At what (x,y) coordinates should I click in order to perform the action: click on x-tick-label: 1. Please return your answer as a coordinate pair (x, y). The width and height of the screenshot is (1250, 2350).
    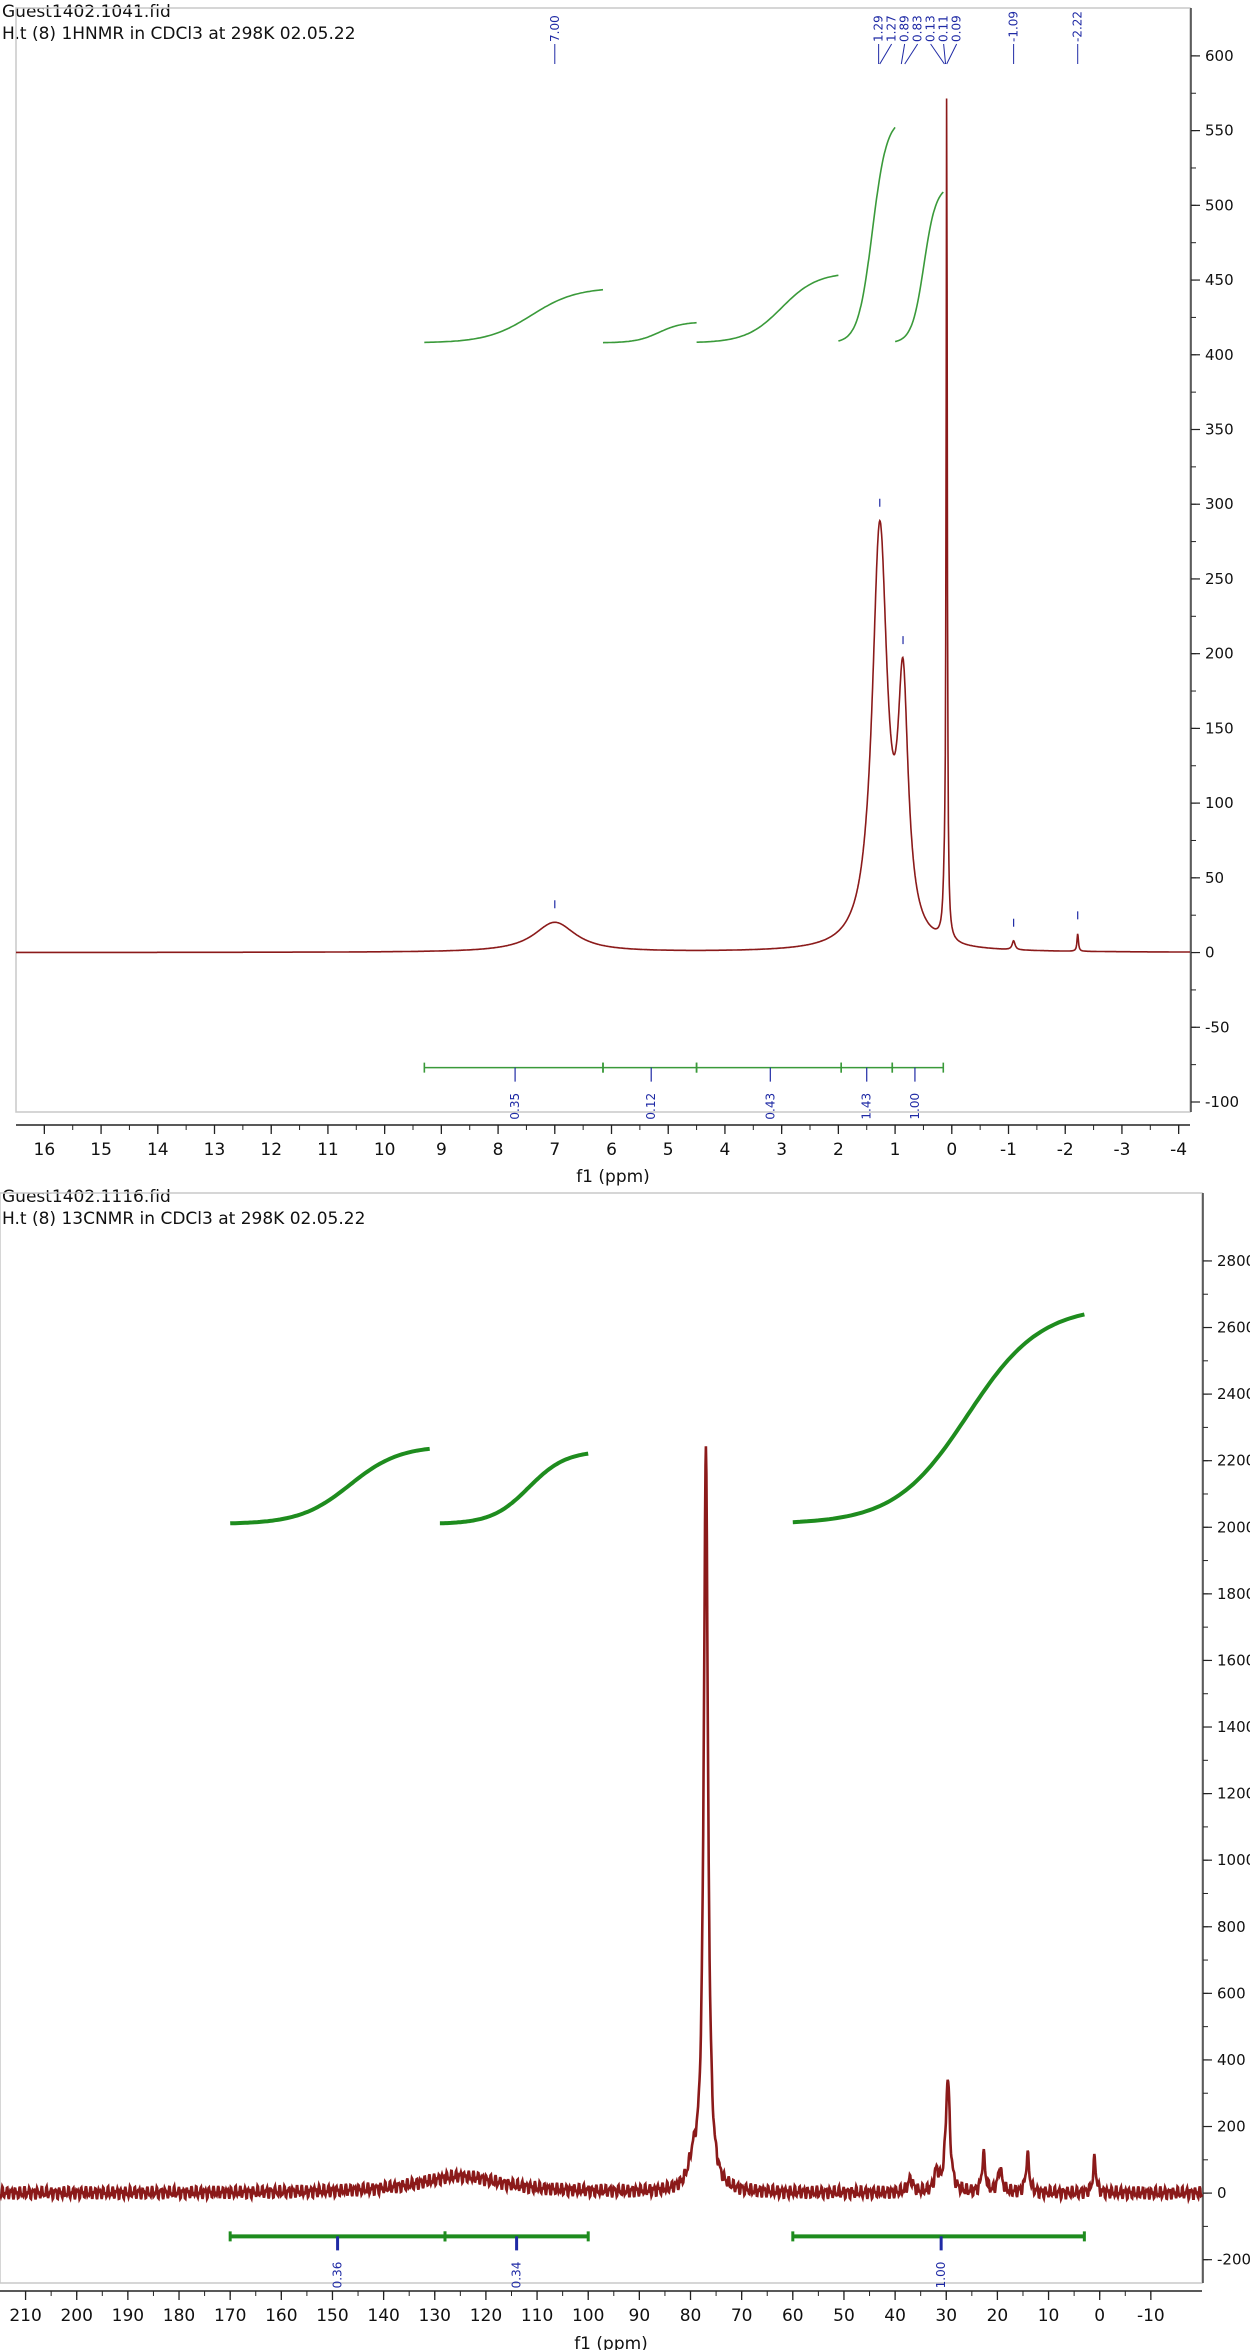
    Looking at the image, I should click on (895, 1150).